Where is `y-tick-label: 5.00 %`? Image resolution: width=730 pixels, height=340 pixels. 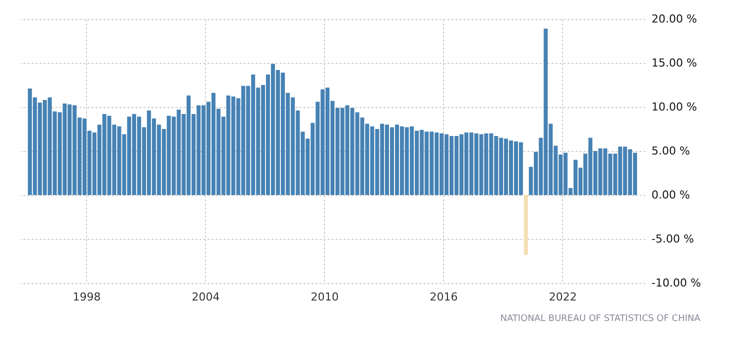 y-tick-label: 5.00 % is located at coordinates (671, 151).